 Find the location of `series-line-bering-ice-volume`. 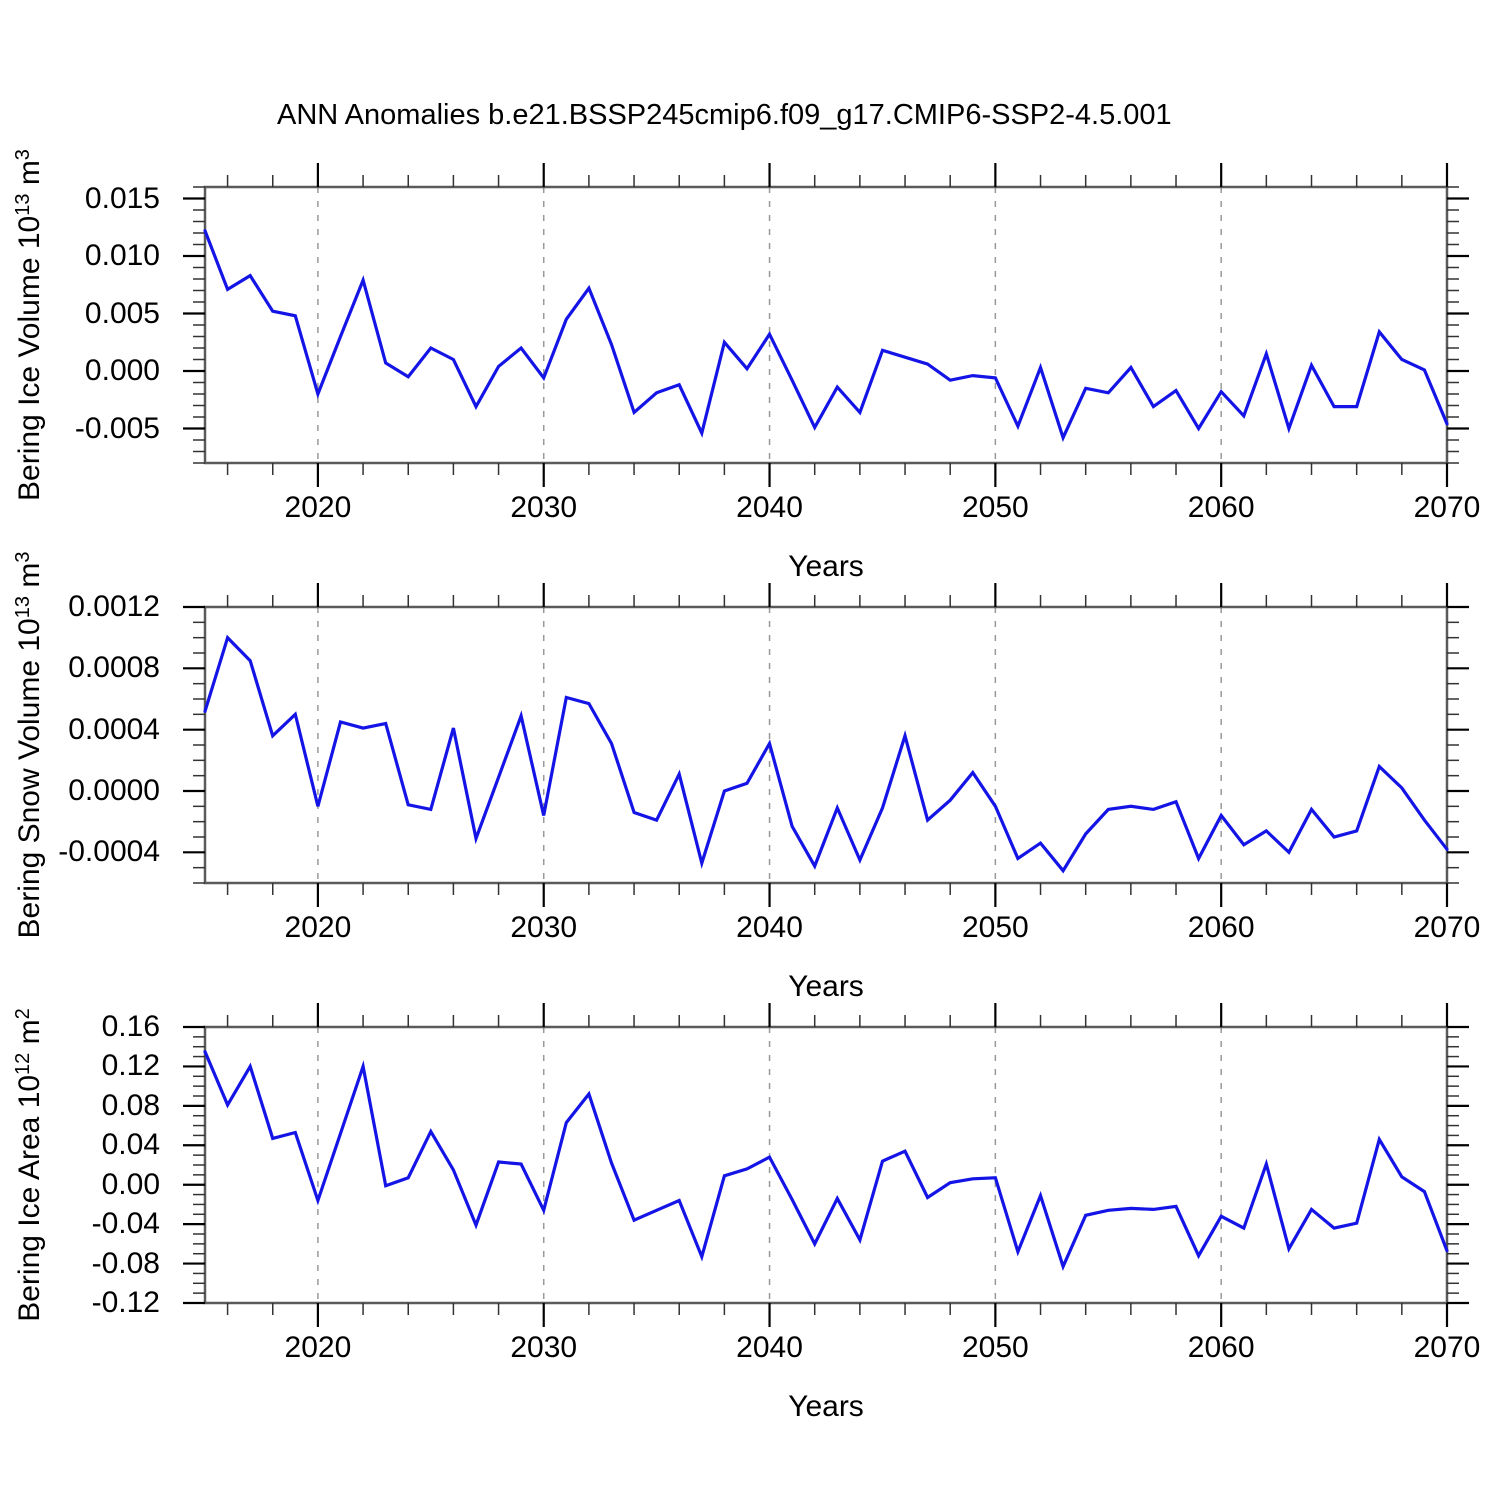

series-line-bering-ice-volume is located at coordinates (826, 336).